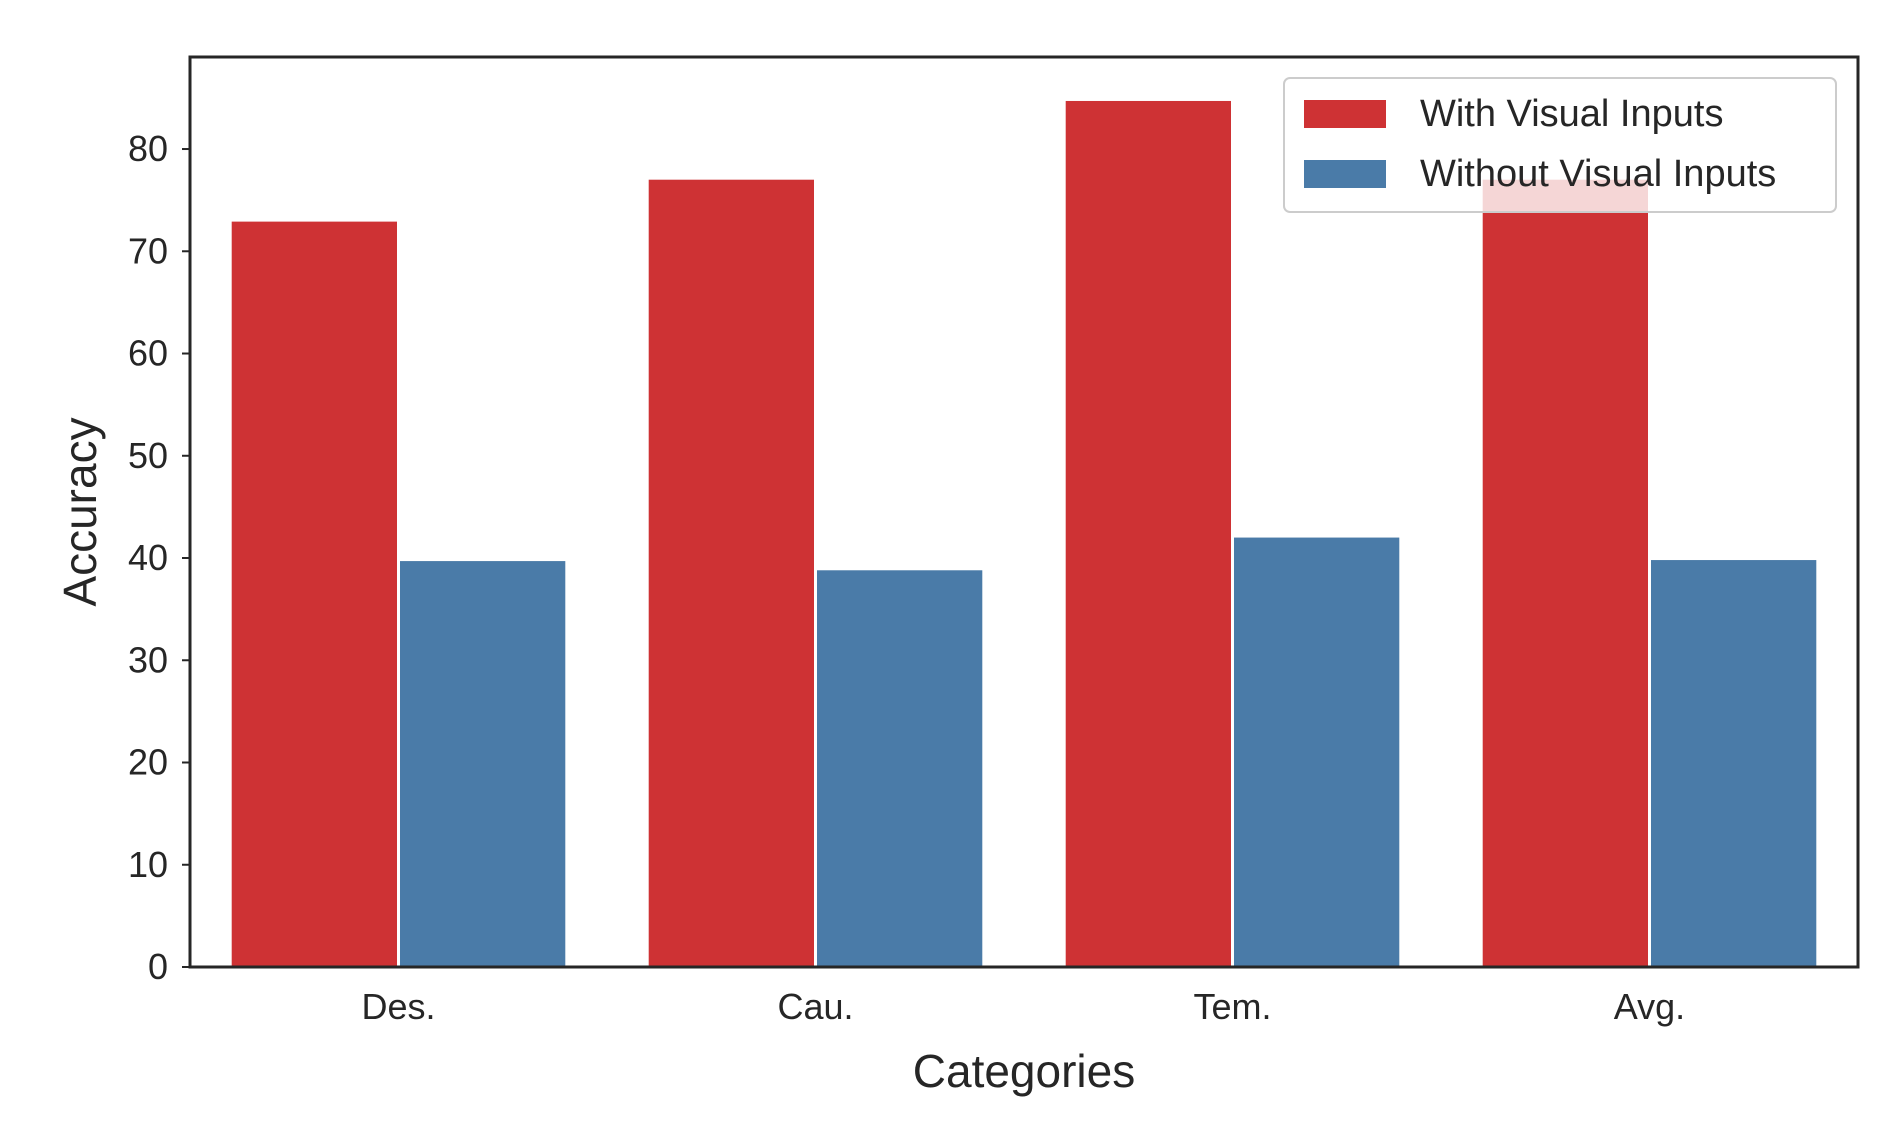 This screenshot has width=1903, height=1142. Describe the element at coordinates (148, 148) in the screenshot. I see `y-tick-label: 80` at that location.